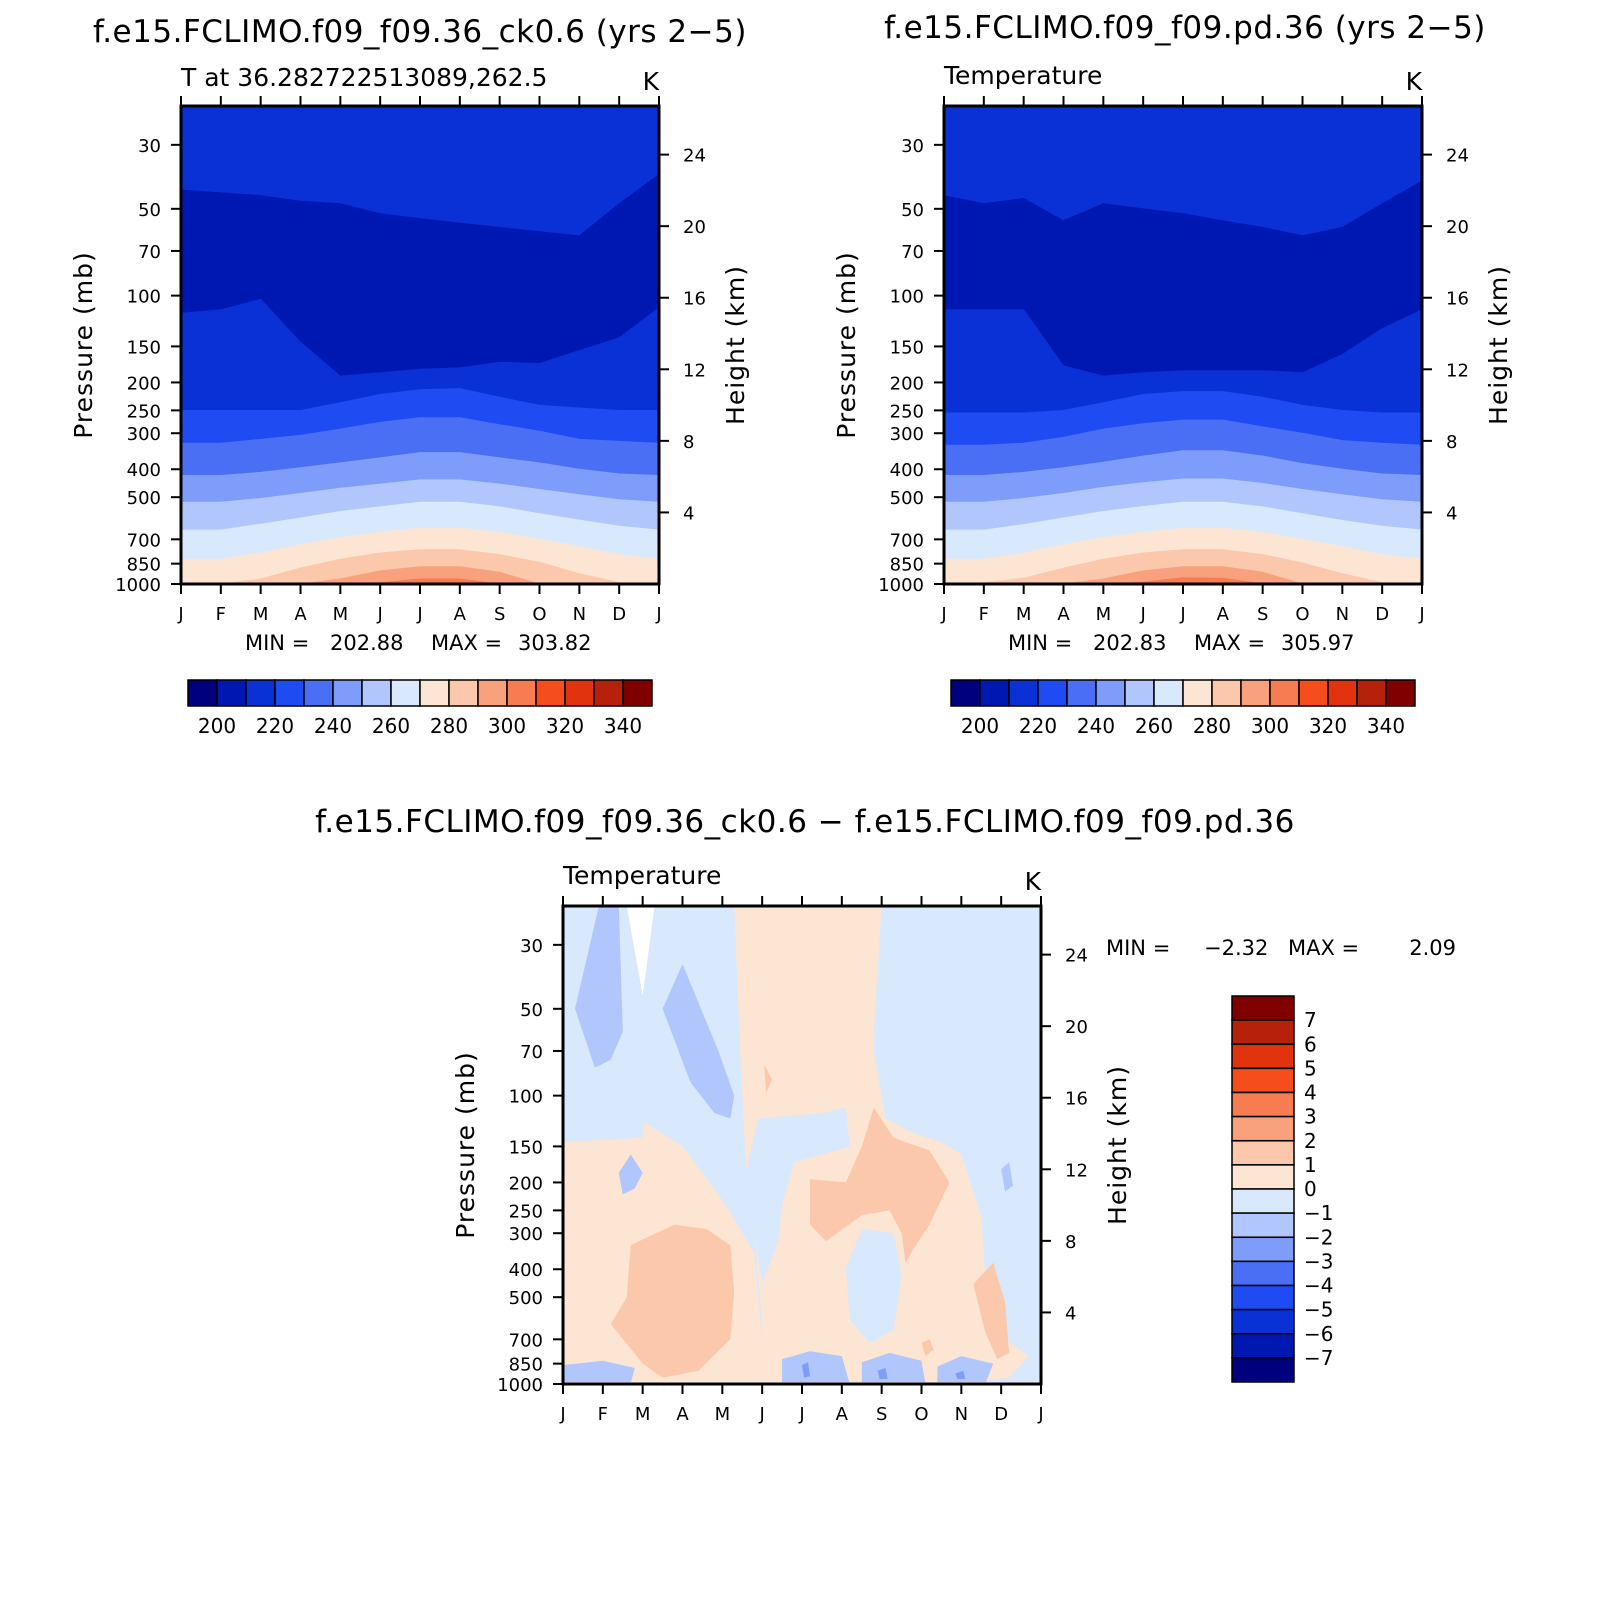  I want to click on y-tick-label: 400, so click(907, 470).